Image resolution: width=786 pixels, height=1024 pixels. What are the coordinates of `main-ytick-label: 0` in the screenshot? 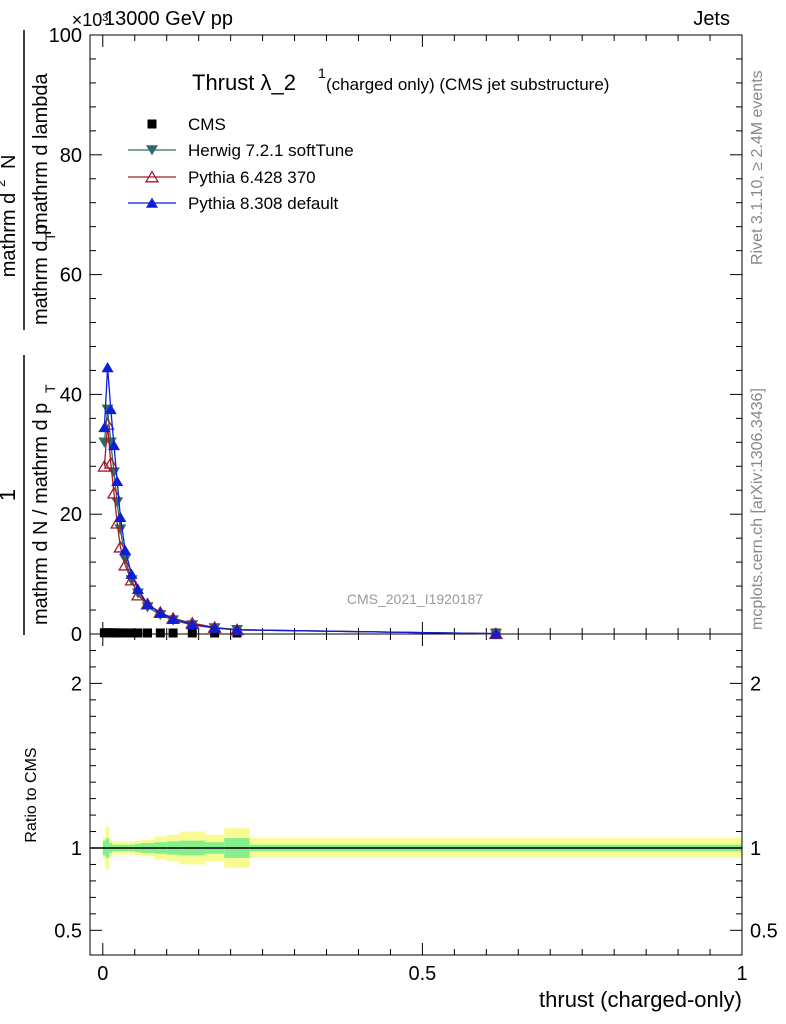 It's located at (76, 635).